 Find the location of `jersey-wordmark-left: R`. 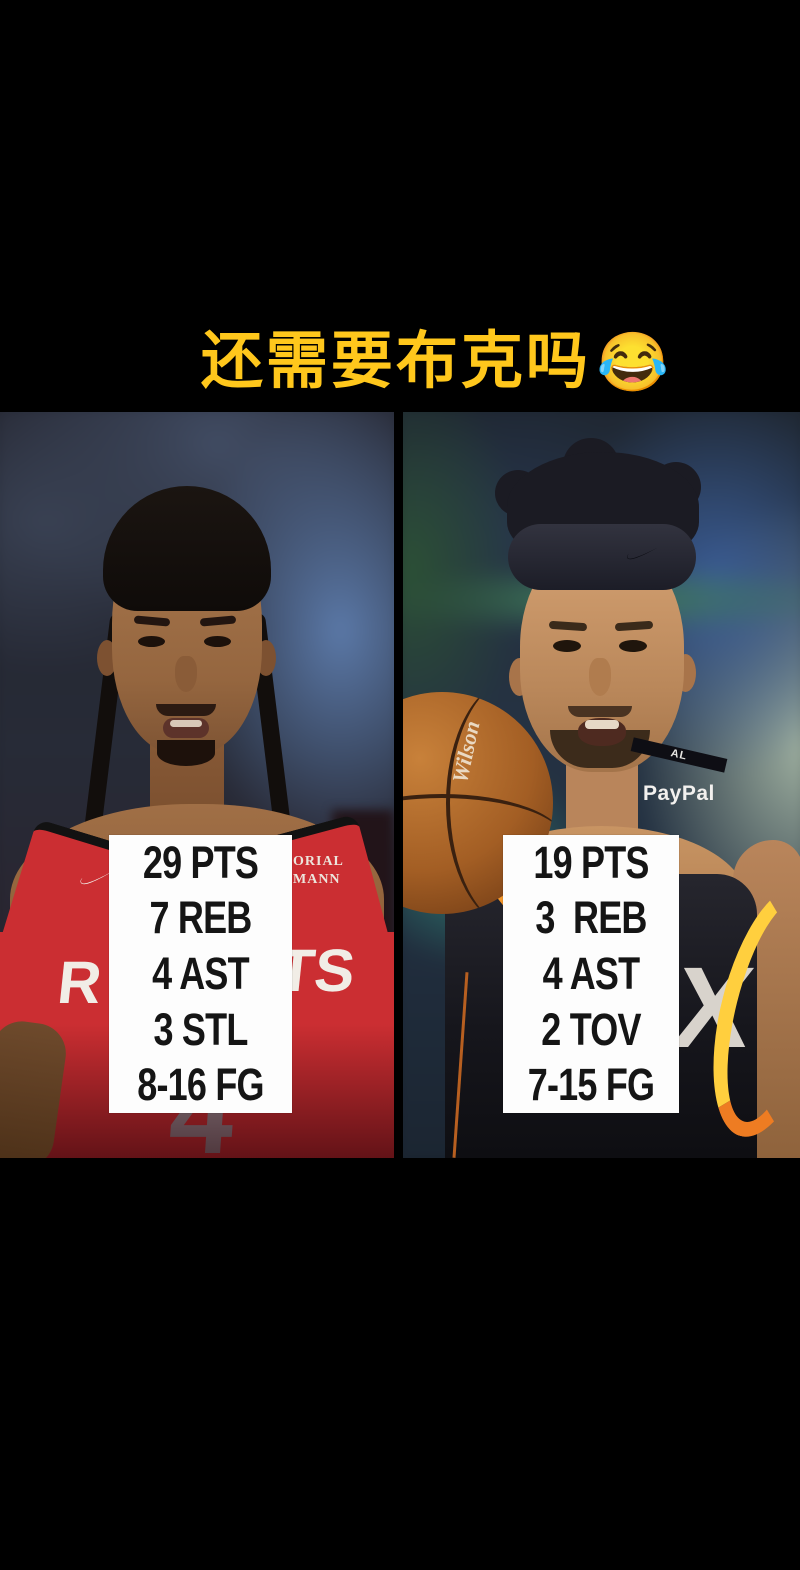

jersey-wordmark-left: R is located at coordinates (79, 982).